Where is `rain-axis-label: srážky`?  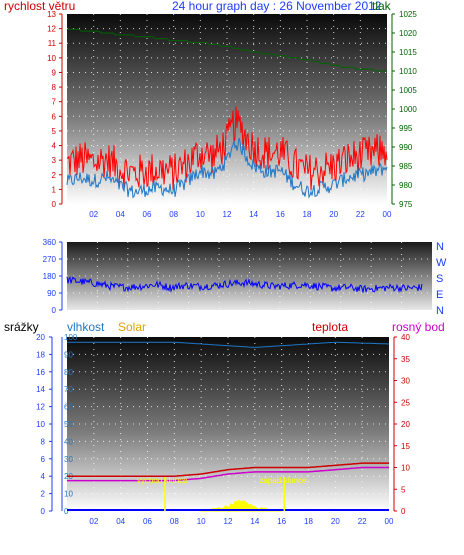 rain-axis-label: srážky is located at coordinates (21, 327).